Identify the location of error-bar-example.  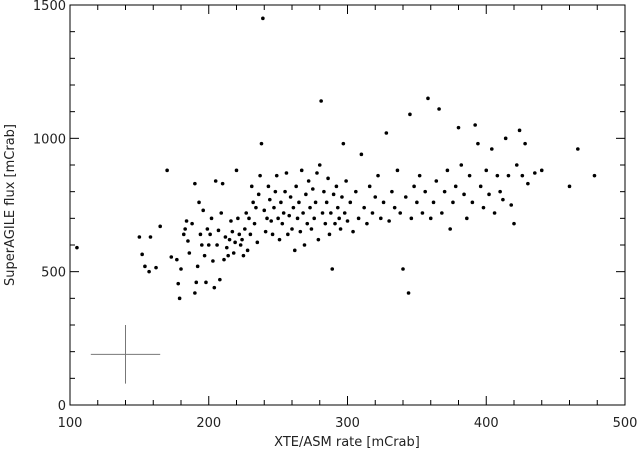
(125, 354).